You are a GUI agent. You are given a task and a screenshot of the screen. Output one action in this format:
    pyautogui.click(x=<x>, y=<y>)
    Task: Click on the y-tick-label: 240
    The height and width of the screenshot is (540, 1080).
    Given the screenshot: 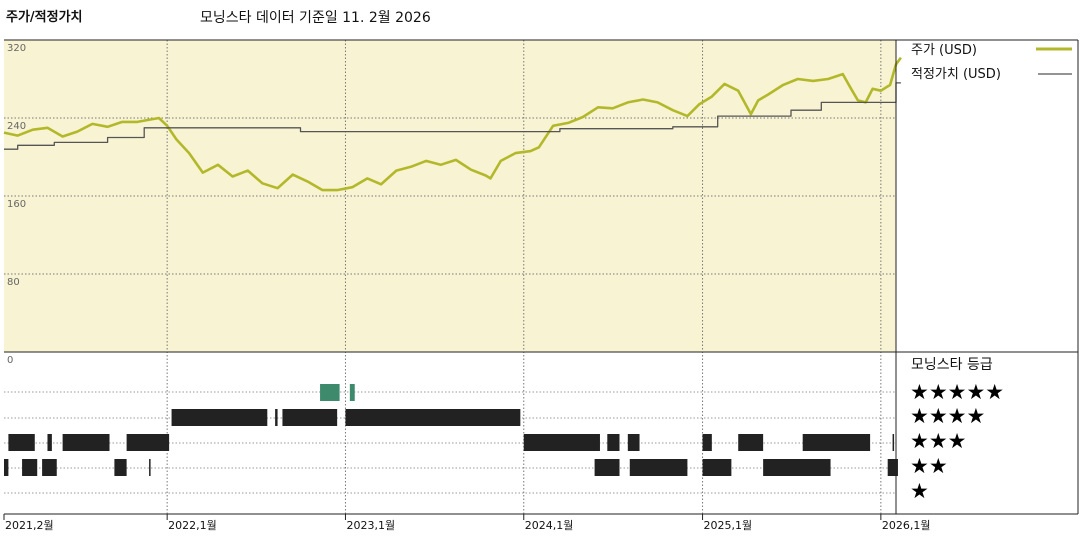 What is the action you would take?
    pyautogui.click(x=16, y=126)
    